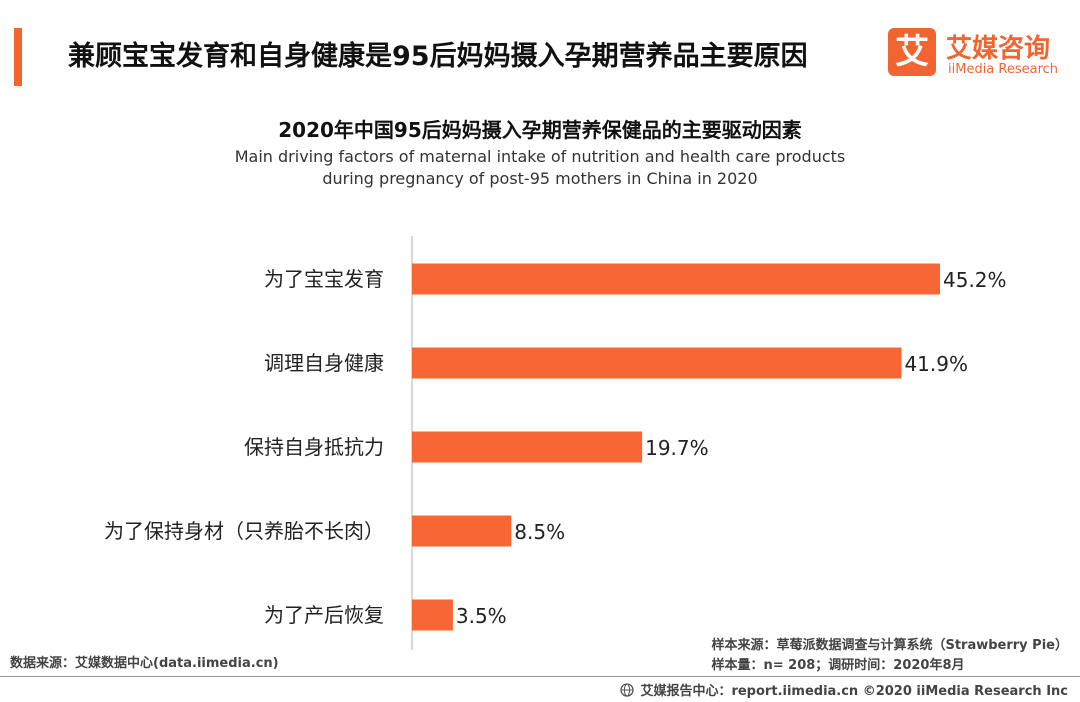 The height and width of the screenshot is (702, 1080). Describe the element at coordinates (18, 57) in the screenshot. I see `title-accent-bar` at that location.